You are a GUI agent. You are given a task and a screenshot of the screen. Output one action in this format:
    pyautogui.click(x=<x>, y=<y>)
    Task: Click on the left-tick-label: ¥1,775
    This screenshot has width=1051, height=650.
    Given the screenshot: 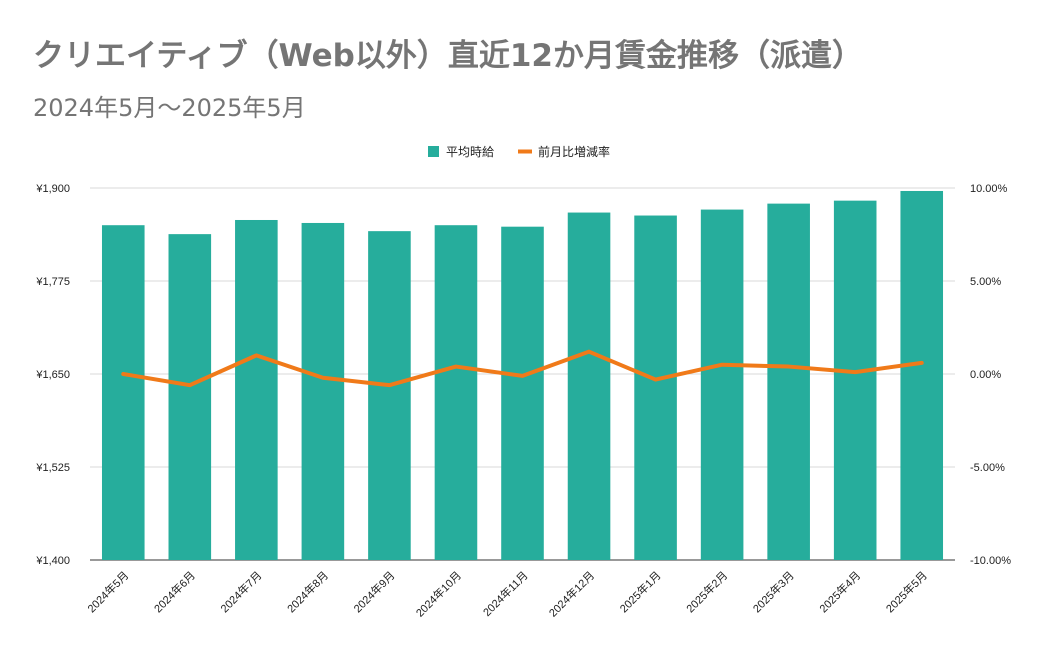 What is the action you would take?
    pyautogui.click(x=52, y=282)
    